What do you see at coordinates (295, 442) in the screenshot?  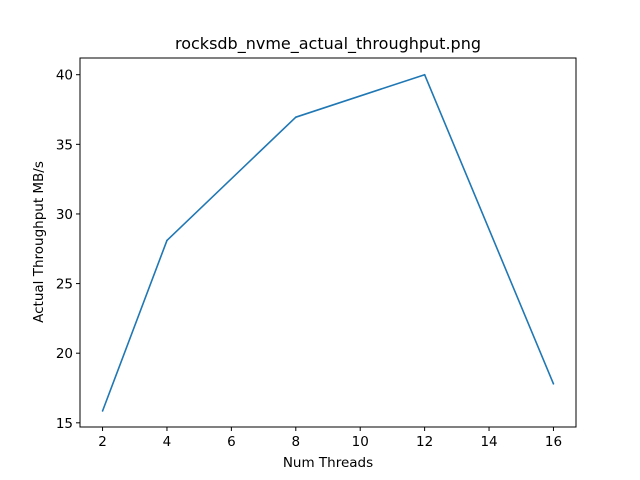 I see `x-tick-label: 8` at bounding box center [295, 442].